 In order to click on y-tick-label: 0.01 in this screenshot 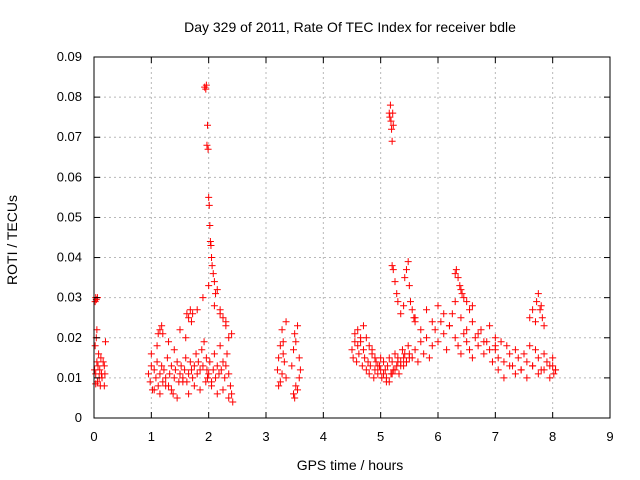, I will do `click(69, 377)`.